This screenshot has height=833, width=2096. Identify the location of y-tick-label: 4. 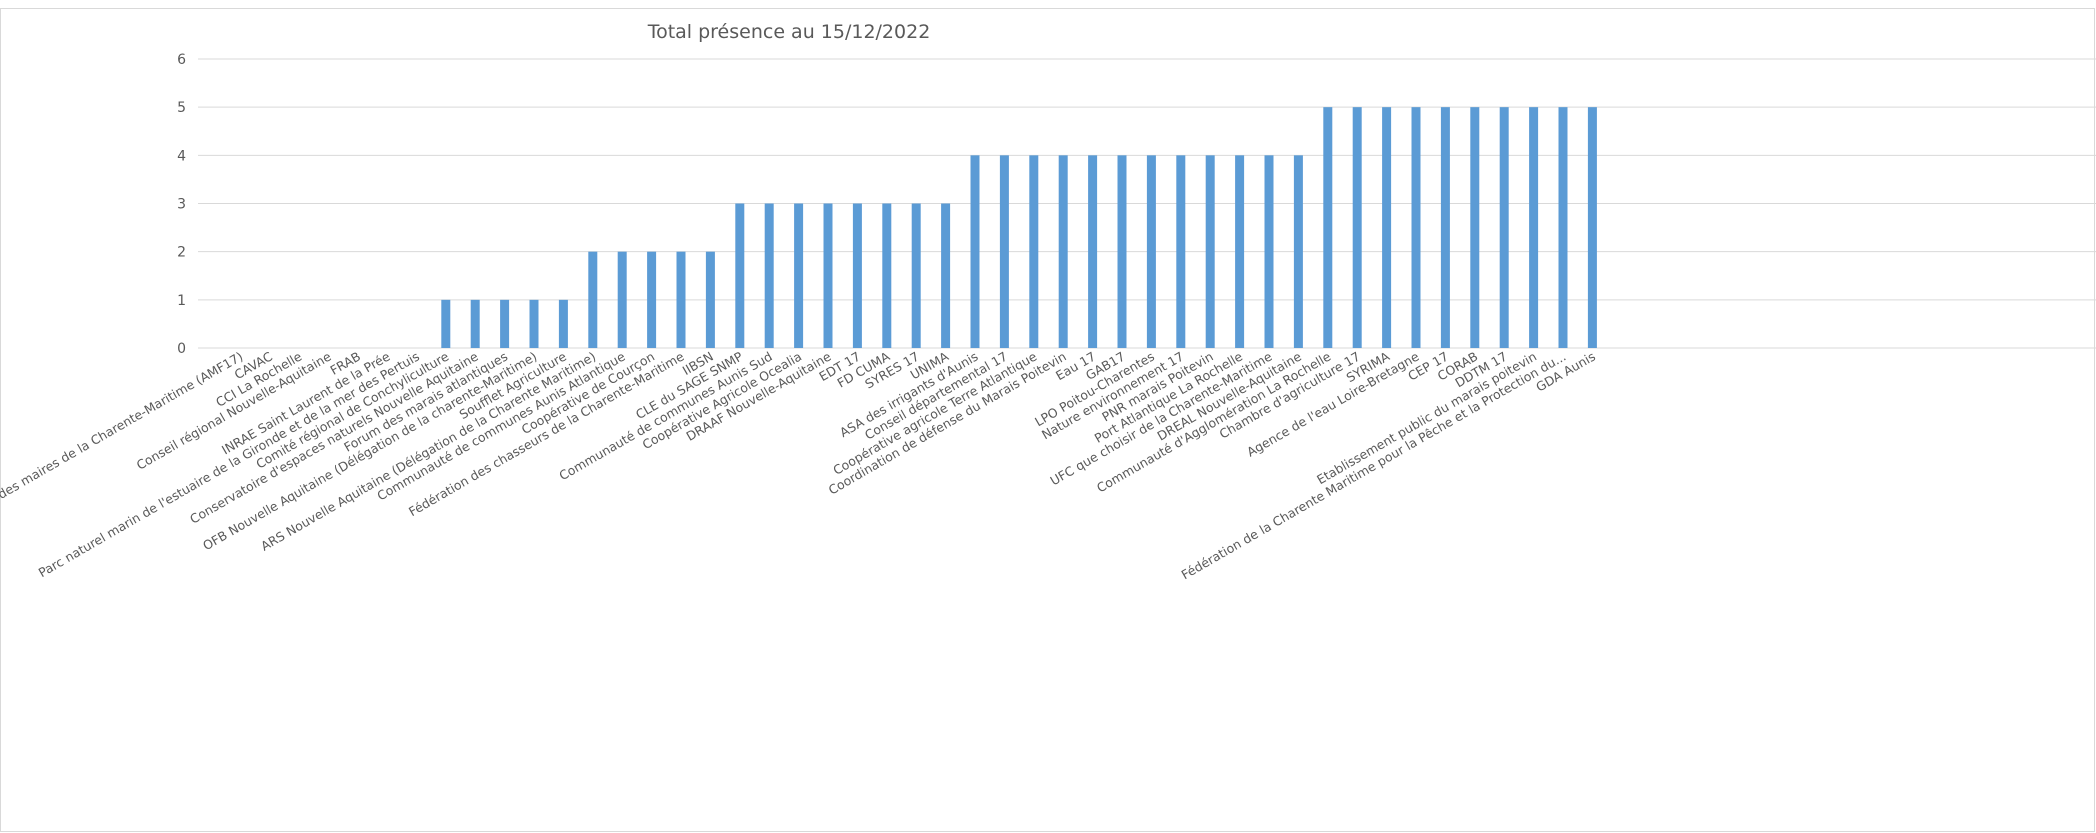
(181, 156).